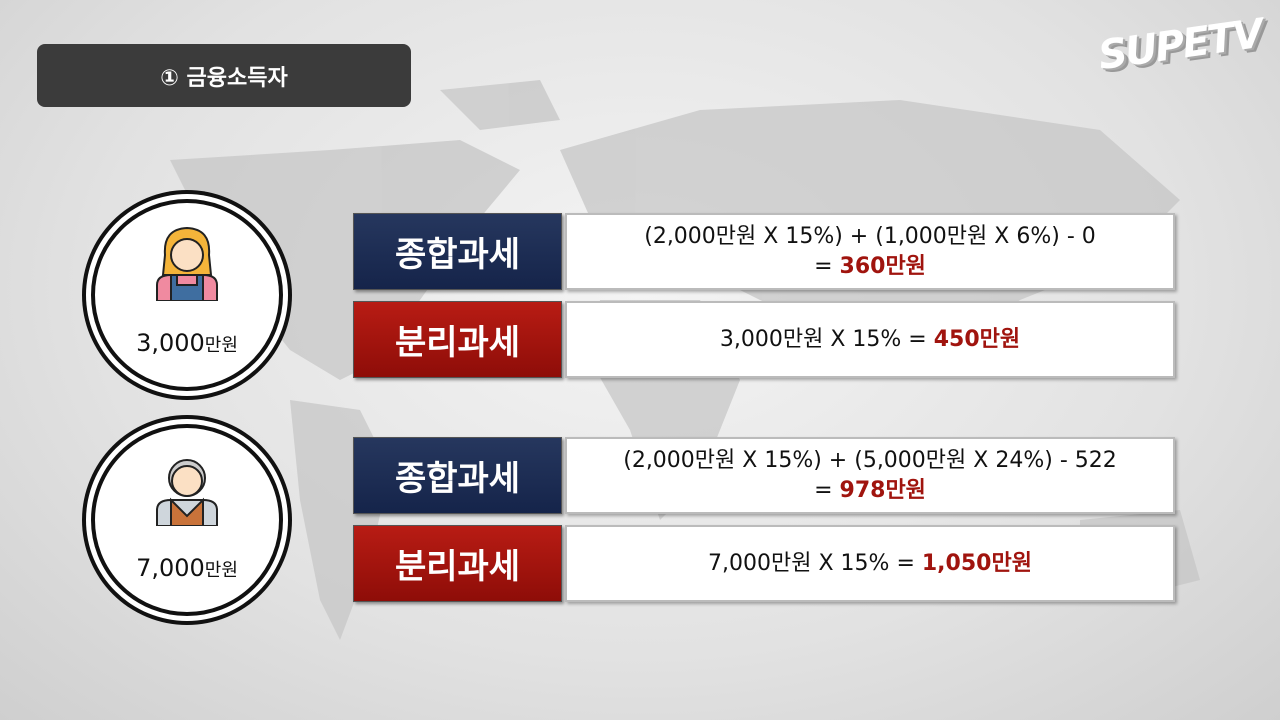 The width and height of the screenshot is (1280, 720). I want to click on result-value: 1,050만원, so click(976, 563).